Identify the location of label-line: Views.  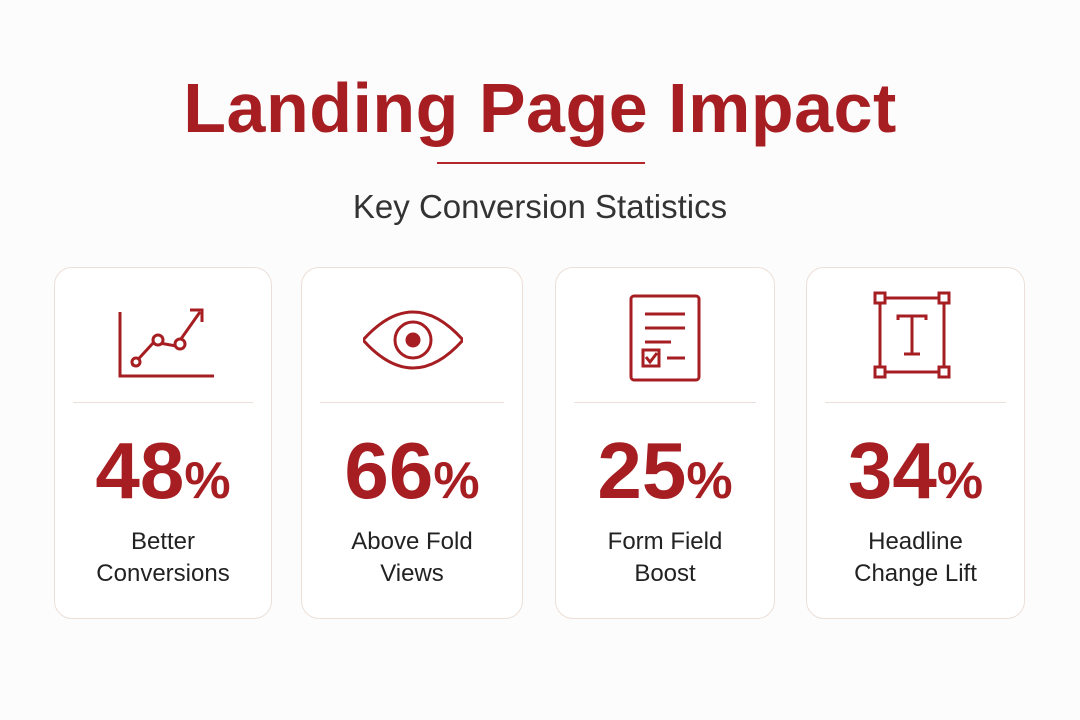
(412, 573).